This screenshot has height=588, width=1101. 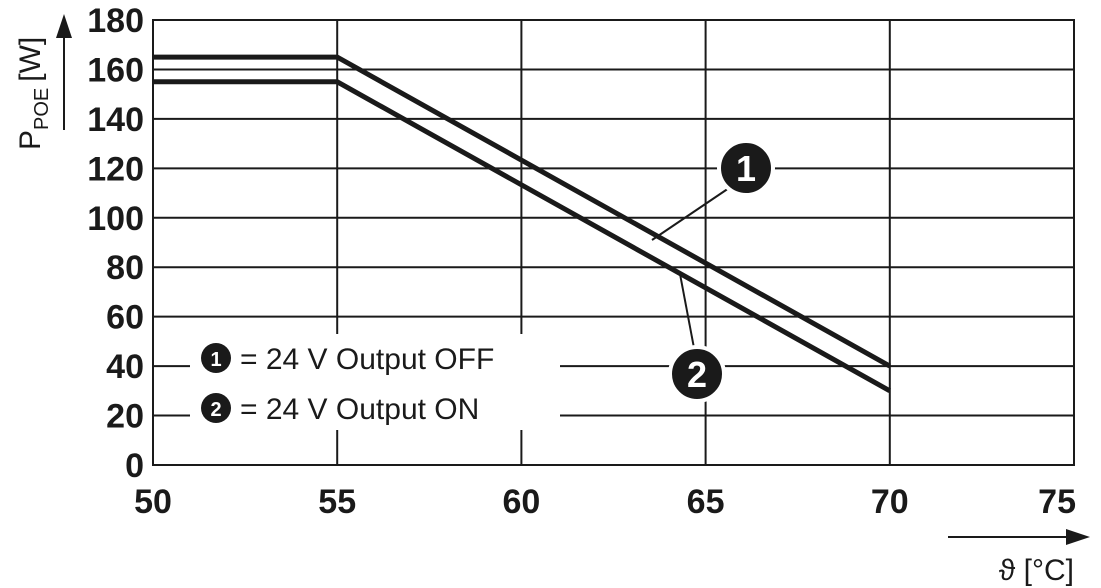 I want to click on x-tick-label: 65, so click(x=706, y=502).